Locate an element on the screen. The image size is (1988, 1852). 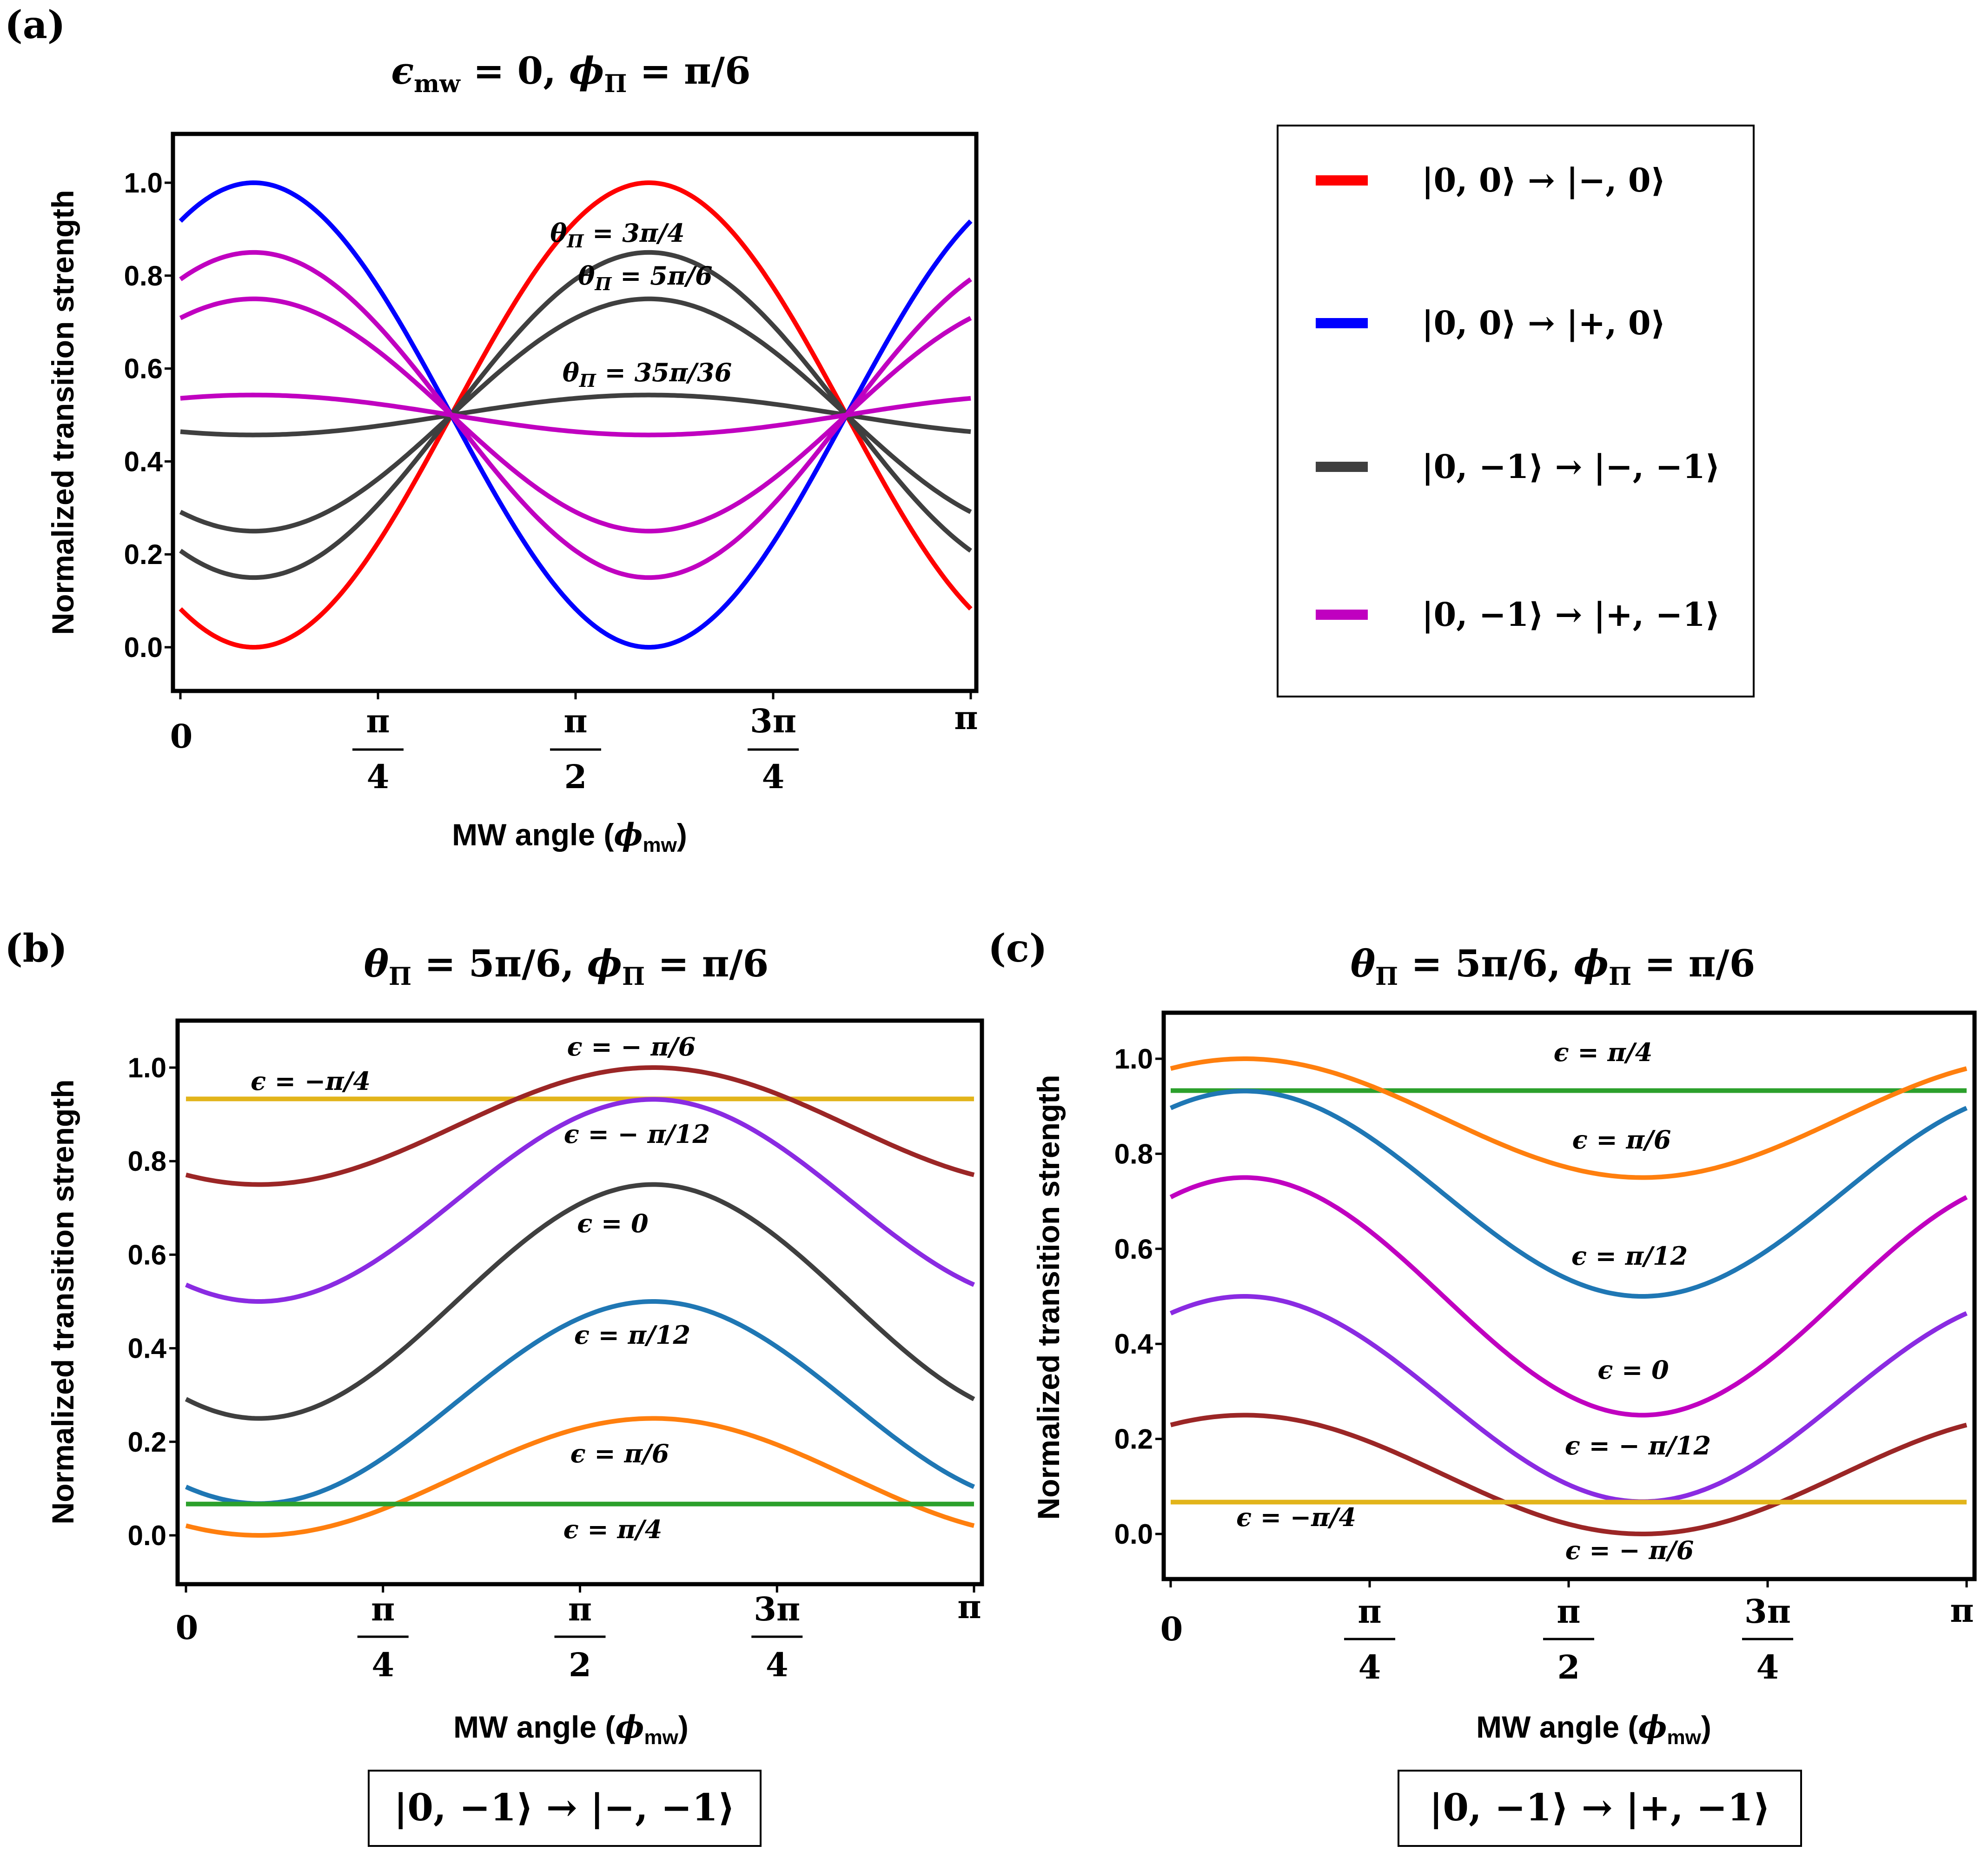
panel-a-anno-2: θΠ = 5π/6 is located at coordinates (645, 277).